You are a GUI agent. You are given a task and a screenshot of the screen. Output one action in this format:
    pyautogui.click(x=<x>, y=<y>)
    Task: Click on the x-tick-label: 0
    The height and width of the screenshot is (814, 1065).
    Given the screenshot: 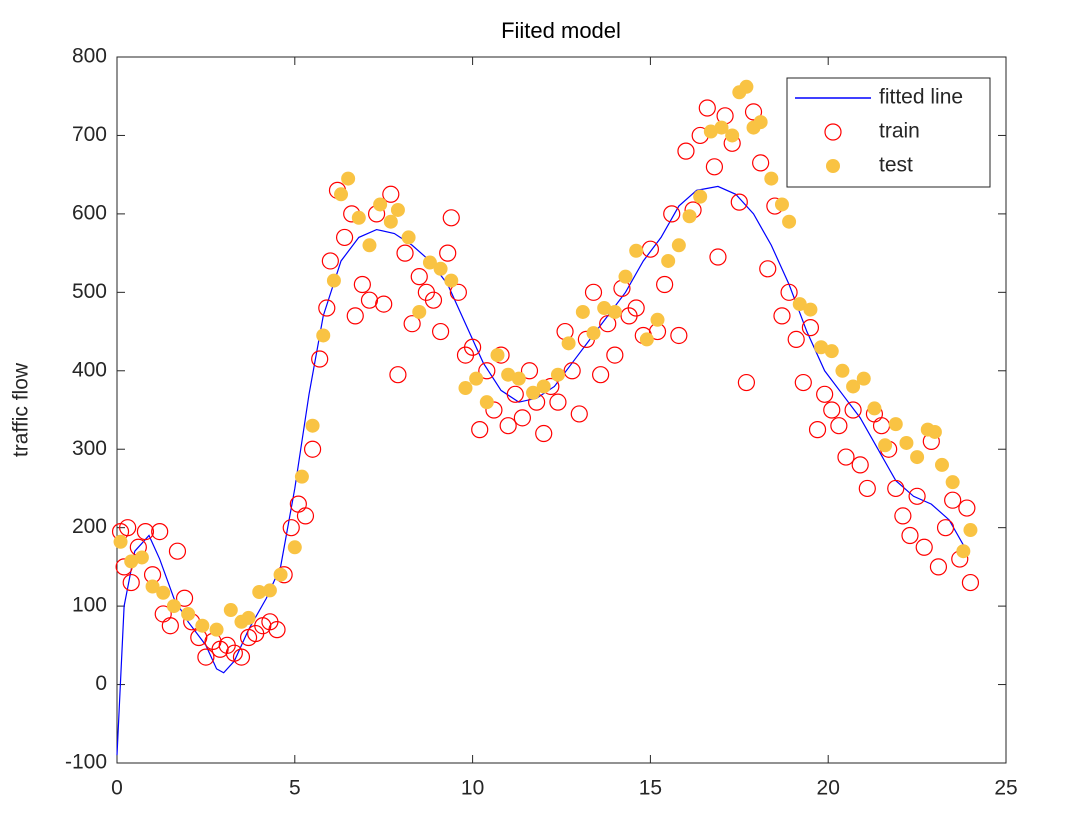 What is the action you would take?
    pyautogui.click(x=117, y=788)
    